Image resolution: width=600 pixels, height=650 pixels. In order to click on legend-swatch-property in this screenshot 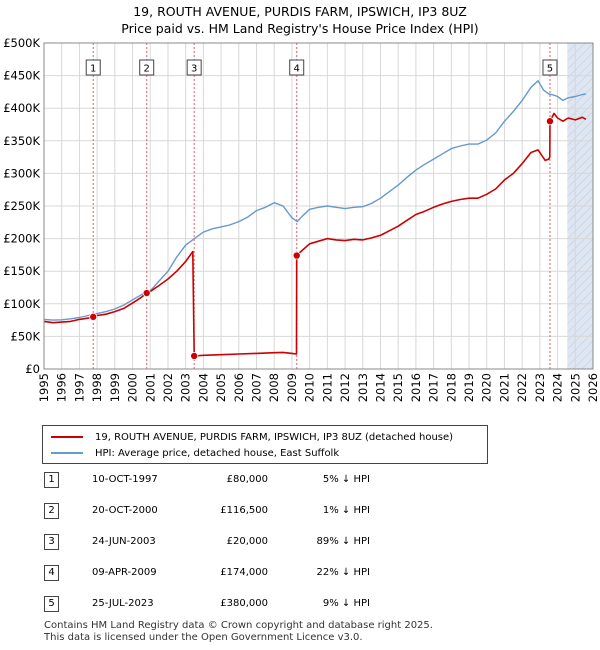, I will do `click(67, 437)`.